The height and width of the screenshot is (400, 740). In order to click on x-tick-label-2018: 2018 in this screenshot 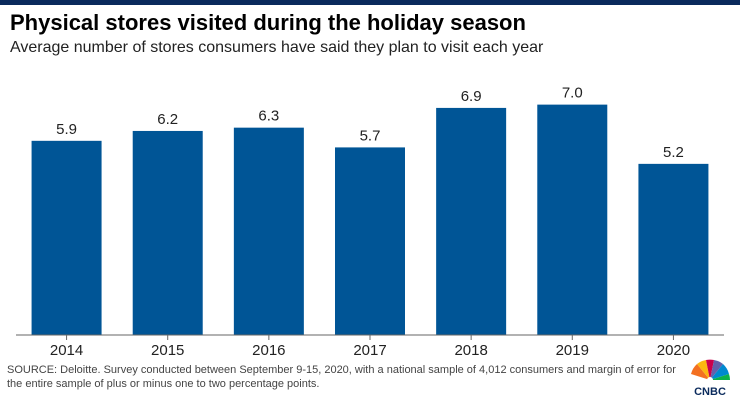, I will do `click(470, 350)`.